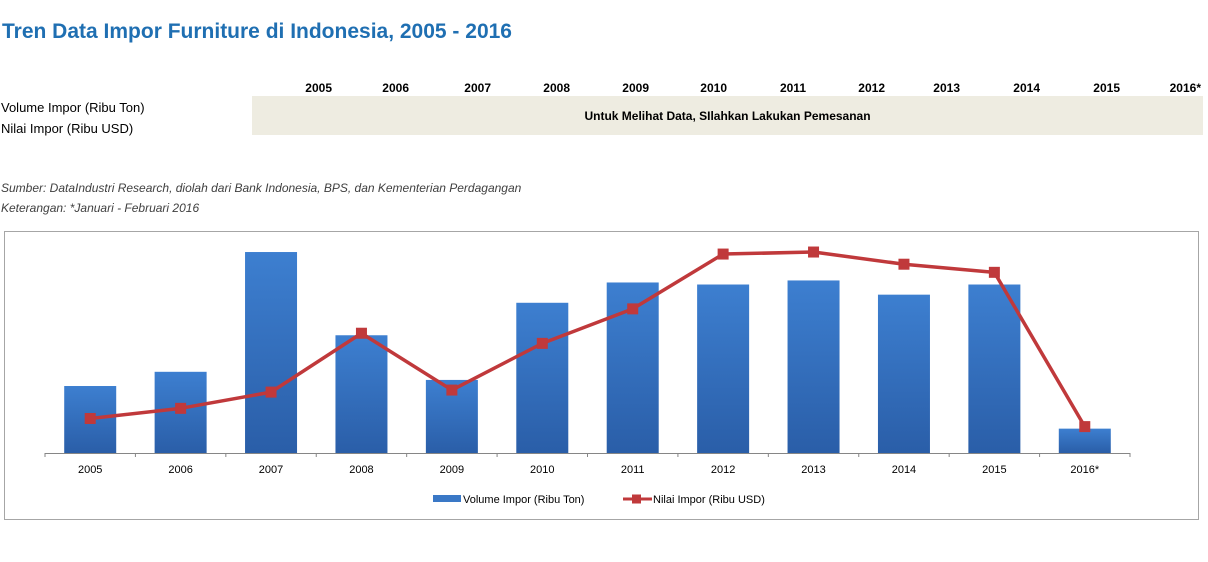 Image resolution: width=1208 pixels, height=562 pixels. I want to click on year-header: 2015, so click(1106, 88).